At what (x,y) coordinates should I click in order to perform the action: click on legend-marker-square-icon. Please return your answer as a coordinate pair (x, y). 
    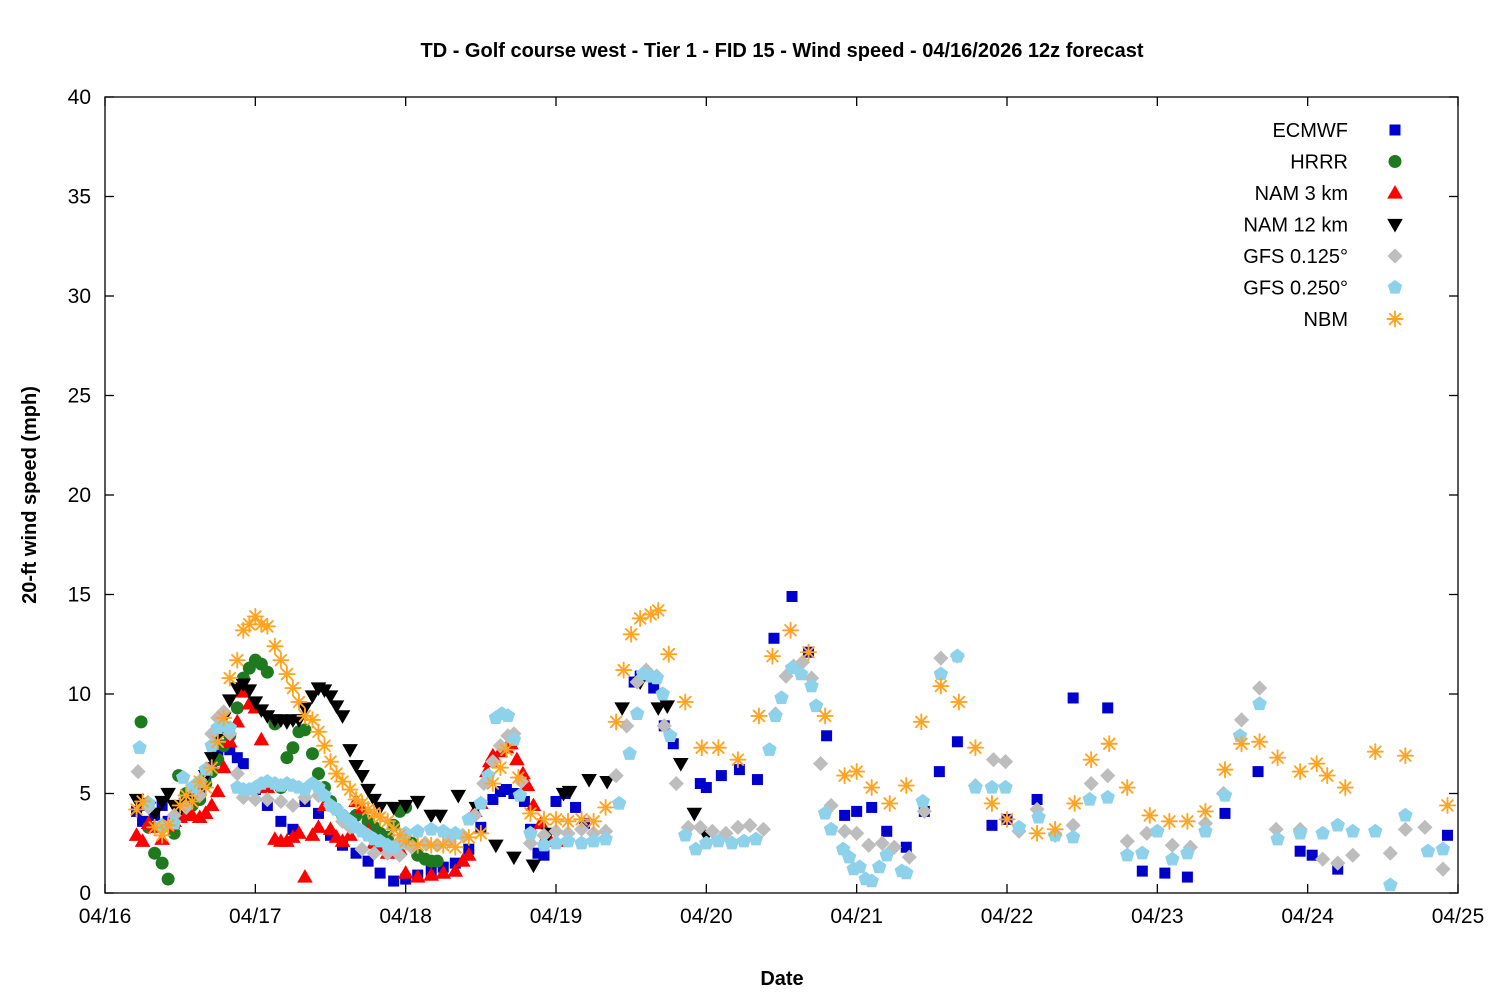
    Looking at the image, I should click on (1395, 130).